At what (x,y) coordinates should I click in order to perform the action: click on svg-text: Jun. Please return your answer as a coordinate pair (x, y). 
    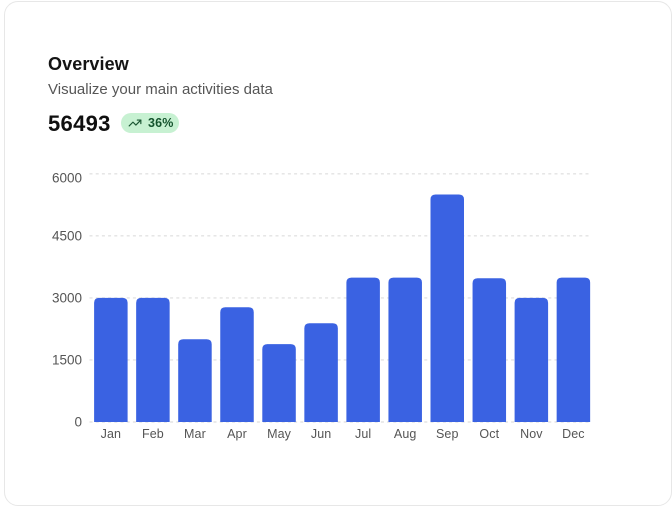
    Looking at the image, I should click on (321, 434).